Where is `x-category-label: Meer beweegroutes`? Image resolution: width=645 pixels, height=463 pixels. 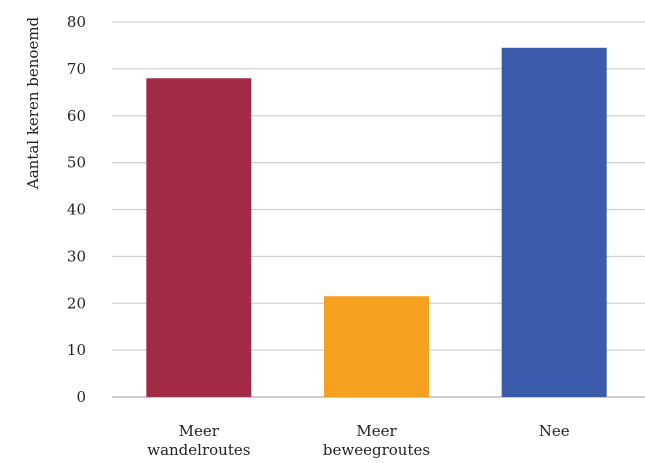
x-category-label: Meer beweegroutes is located at coordinates (376, 440).